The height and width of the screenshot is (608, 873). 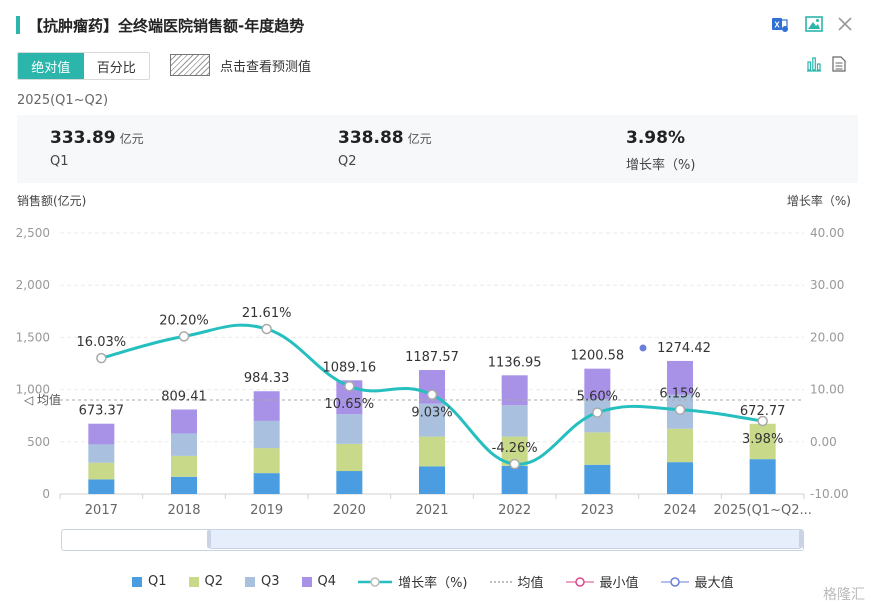 I want to click on y2-axis-title: 增长率（%), so click(x=818, y=201).